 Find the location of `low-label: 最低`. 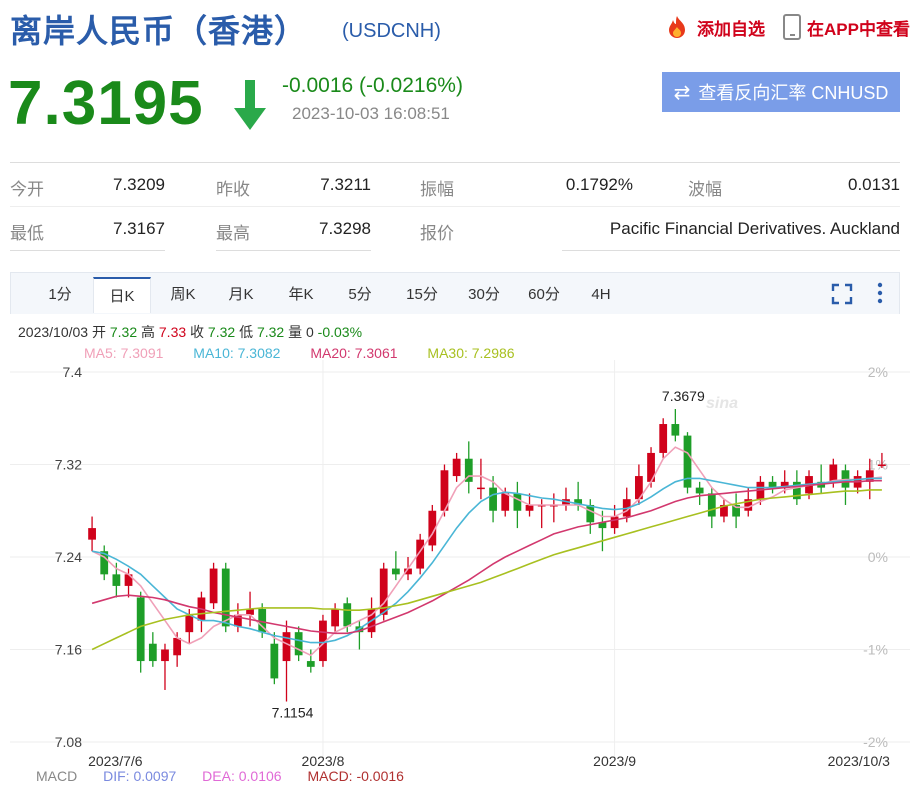

low-label: 最低 is located at coordinates (27, 233).